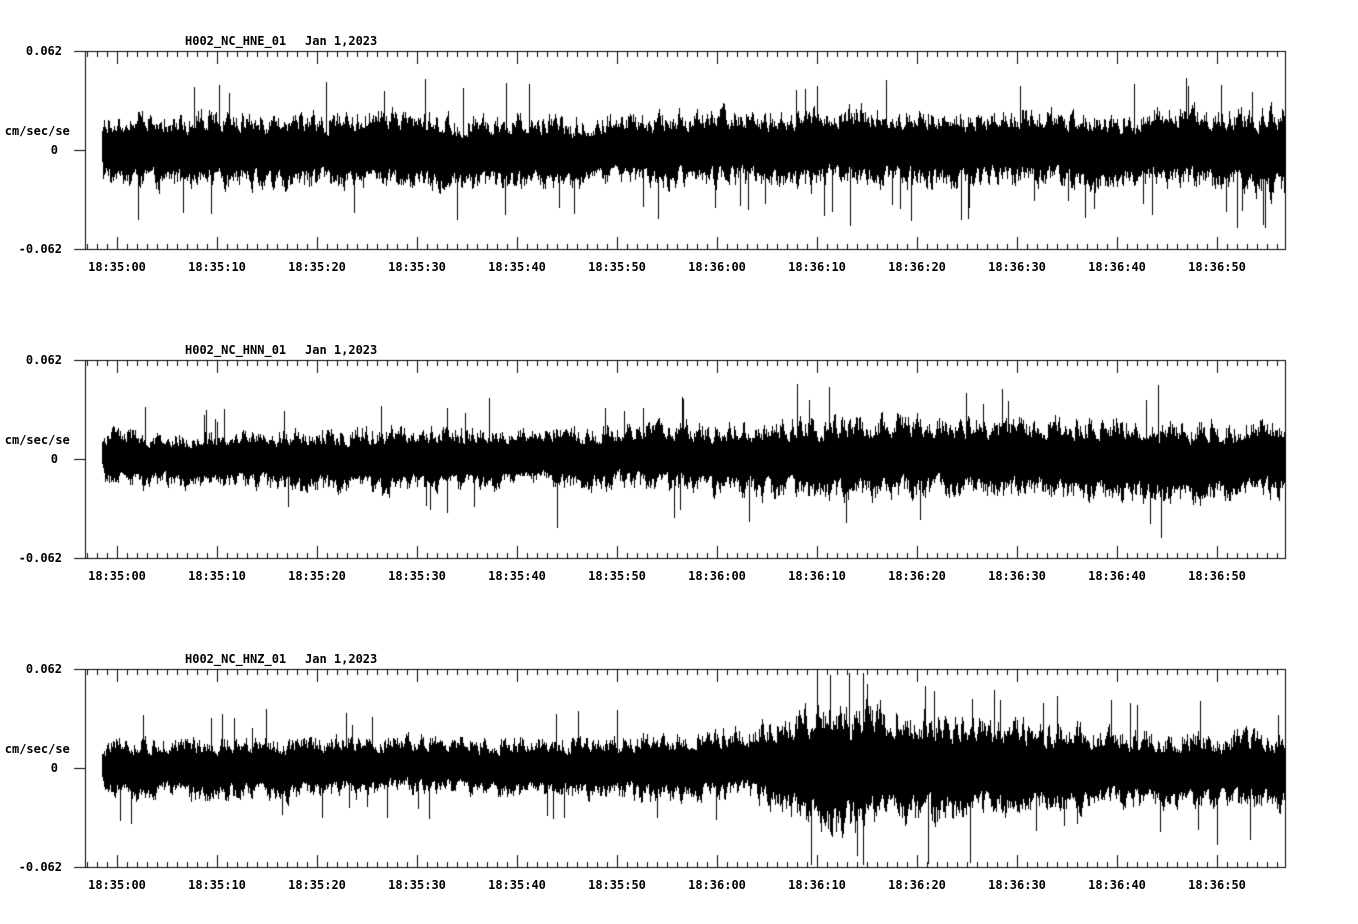 This screenshot has width=1358, height=924. What do you see at coordinates (236, 41) in the screenshot?
I see `panel-title: H002_NC_HNE_01` at bounding box center [236, 41].